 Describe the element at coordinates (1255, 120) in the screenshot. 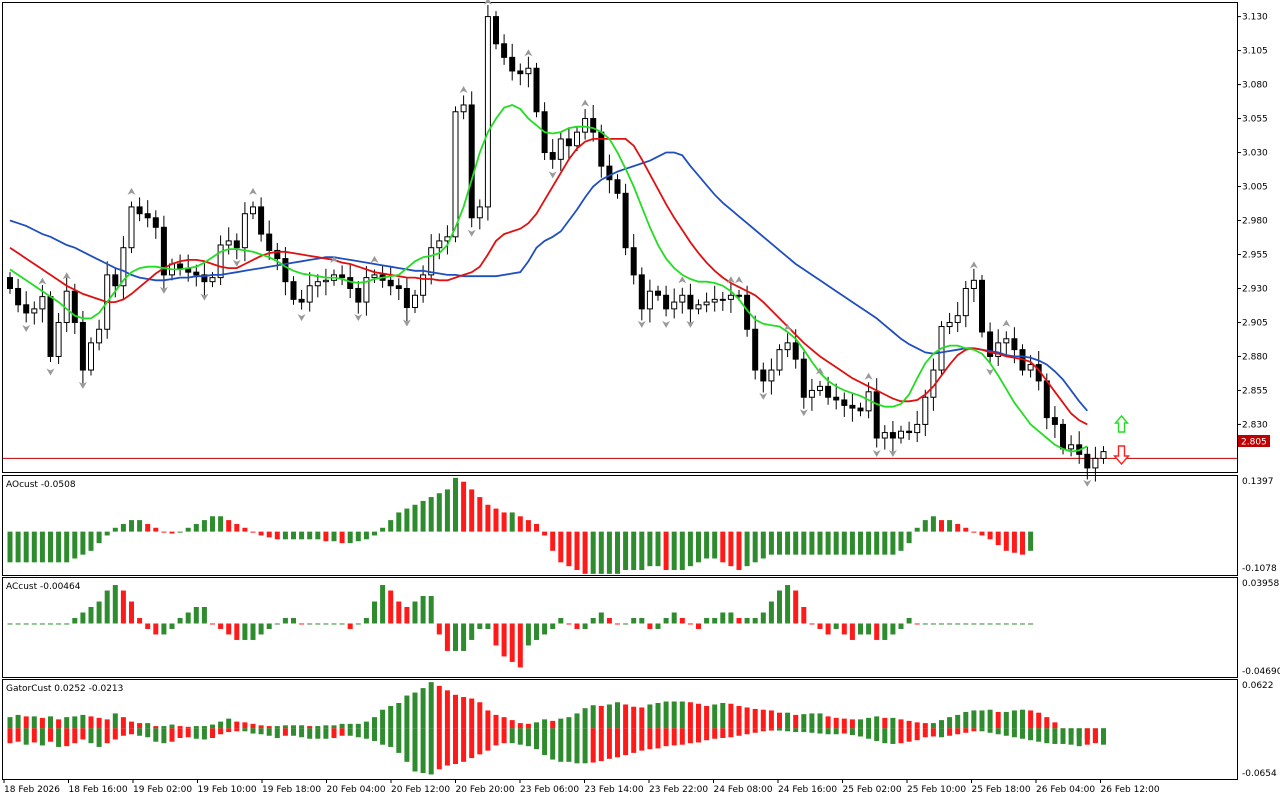

I see `price-tick-label: 3.055` at that location.